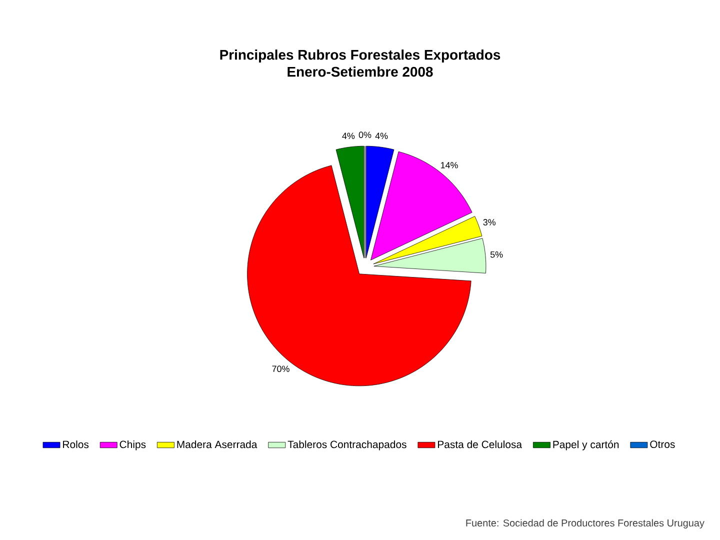  Describe the element at coordinates (489, 222) in the screenshot. I see `data-label: 3%` at that location.